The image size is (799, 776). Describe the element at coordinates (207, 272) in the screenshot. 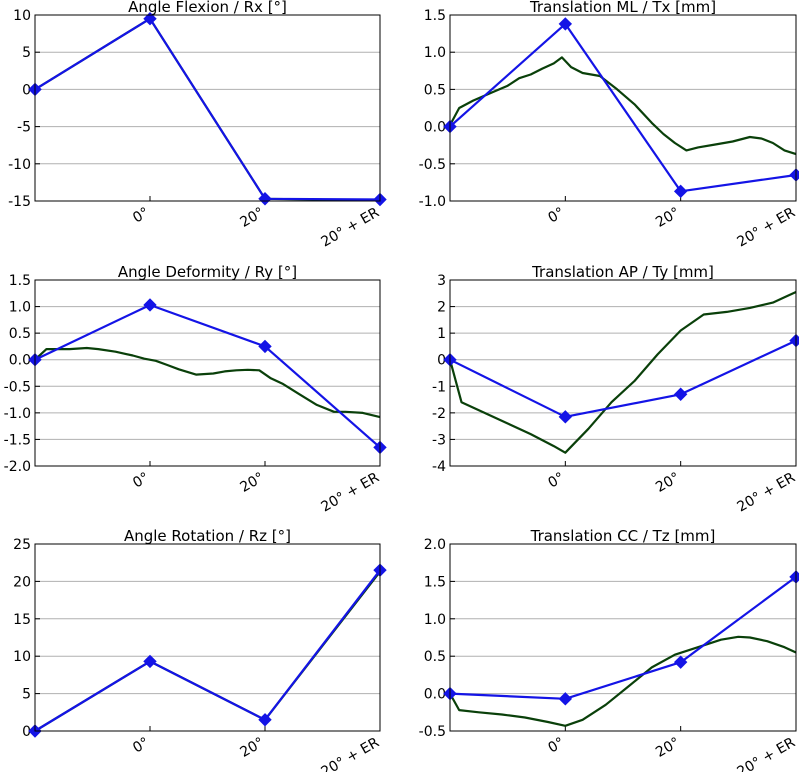

I see `chart-title: Angle Deformity / Ry [°]` at that location.